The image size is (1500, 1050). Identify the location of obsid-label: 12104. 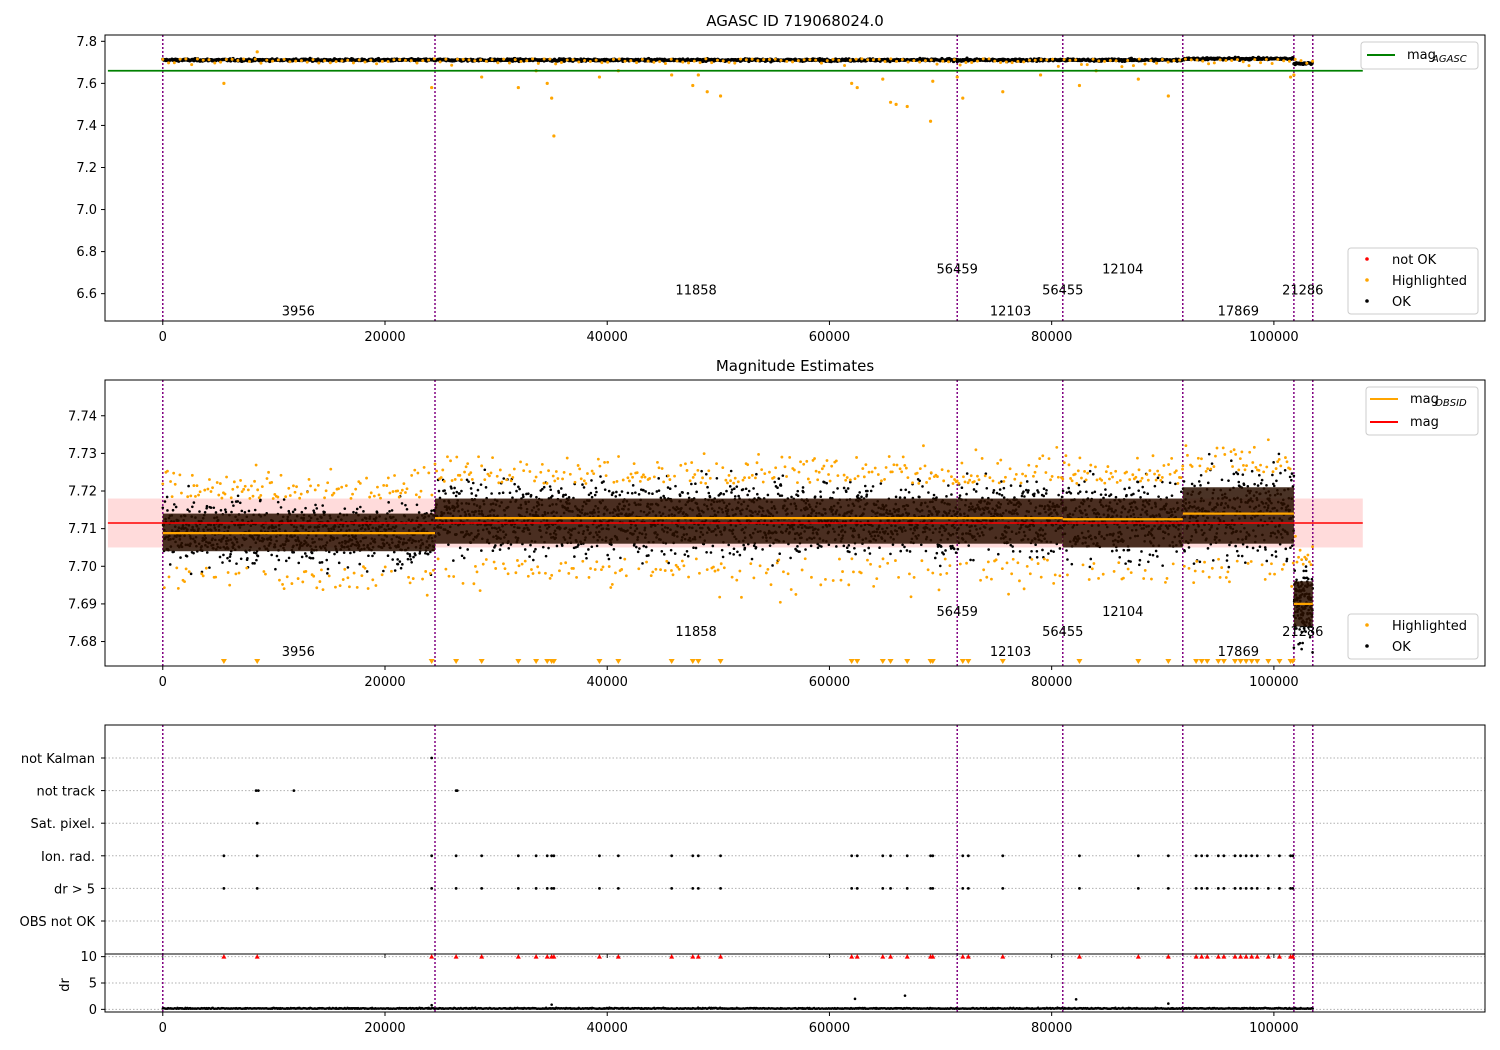
(1122, 269).